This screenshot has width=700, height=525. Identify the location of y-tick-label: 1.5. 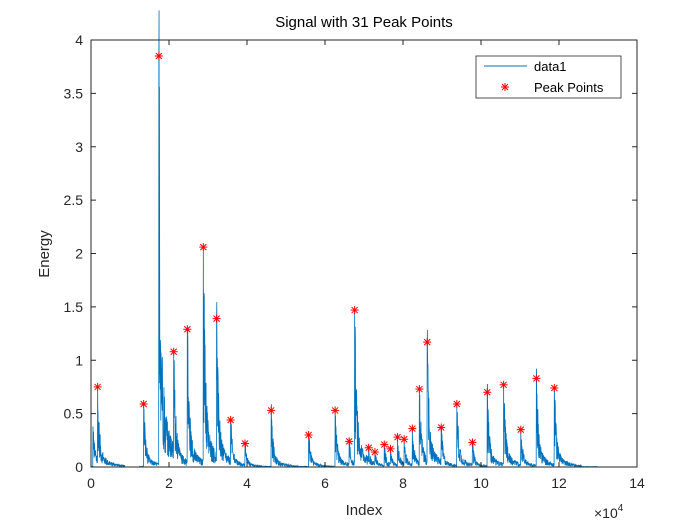
(74, 307).